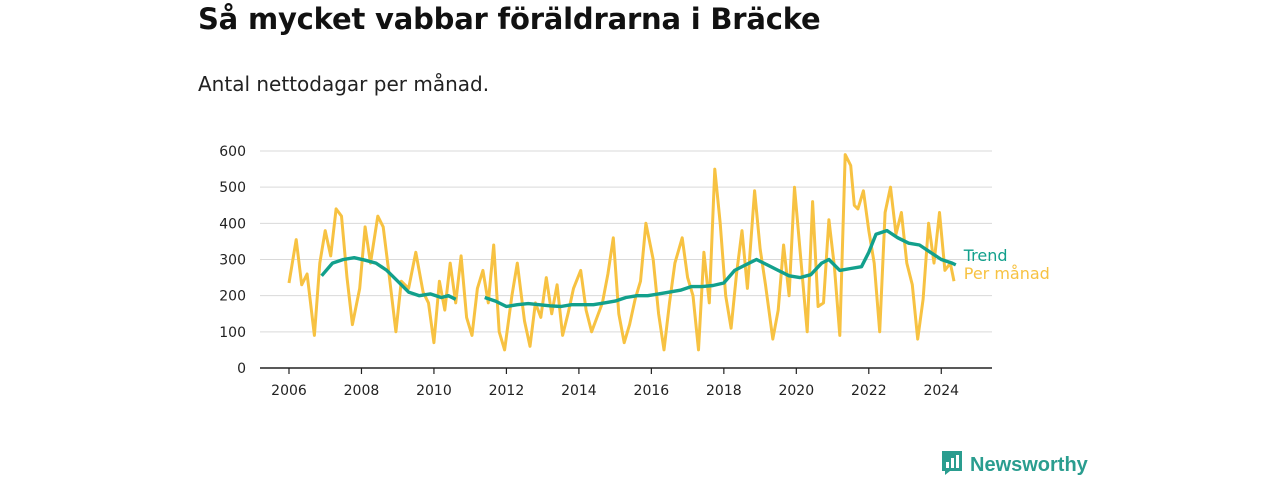 This screenshot has height=480, width=1280. Describe the element at coordinates (985, 255) in the screenshot. I see `trend-series-label: Trend` at that location.